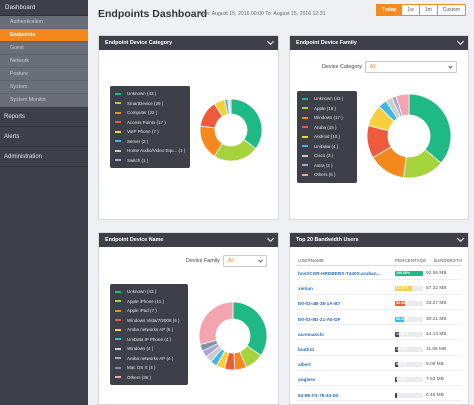  What do you see at coordinates (327, 109) in the screenshot?
I see `legend-item: Apple (19 )` at bounding box center [327, 109].